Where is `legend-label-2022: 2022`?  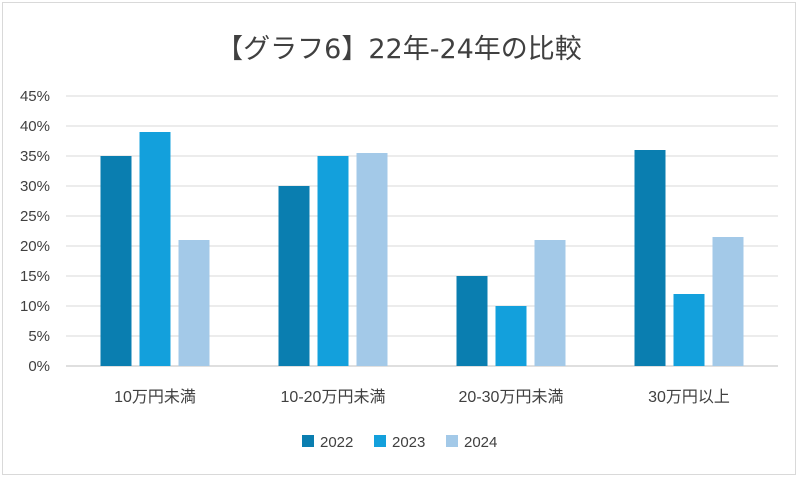
legend-label-2022: 2022 is located at coordinates (336, 442).